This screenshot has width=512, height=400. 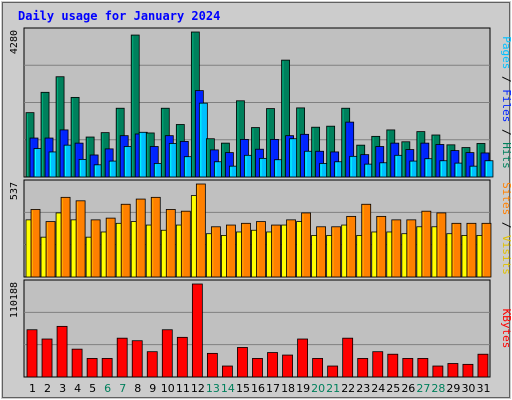 I want to click on y-max-label: 537, so click(x=14, y=191).